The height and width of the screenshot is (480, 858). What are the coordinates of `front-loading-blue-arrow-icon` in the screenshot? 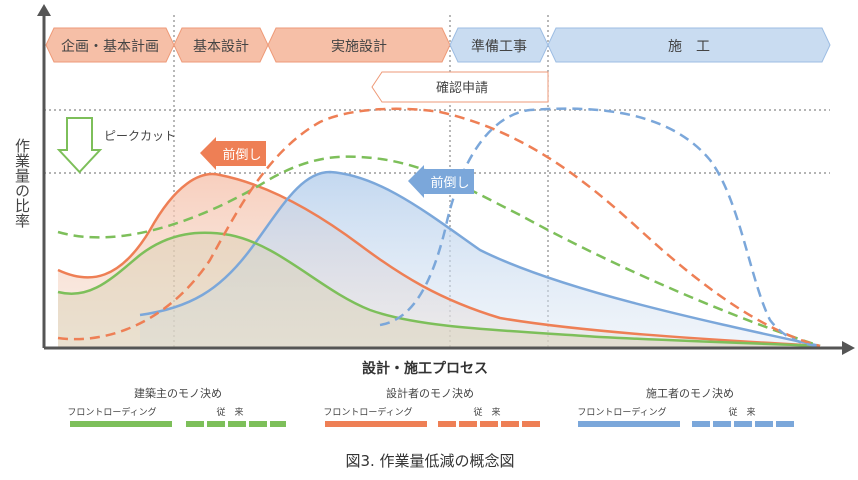 It's located at (441, 181).